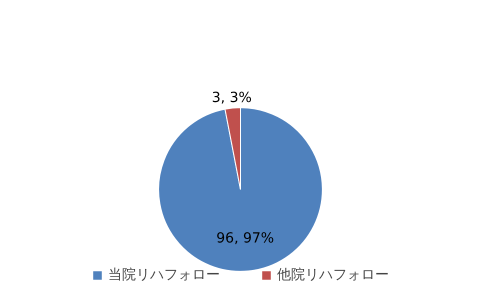 Image resolution: width=480 pixels, height=294 pixels. I want to click on legend-label: 他院リハフォロー, so click(333, 275).